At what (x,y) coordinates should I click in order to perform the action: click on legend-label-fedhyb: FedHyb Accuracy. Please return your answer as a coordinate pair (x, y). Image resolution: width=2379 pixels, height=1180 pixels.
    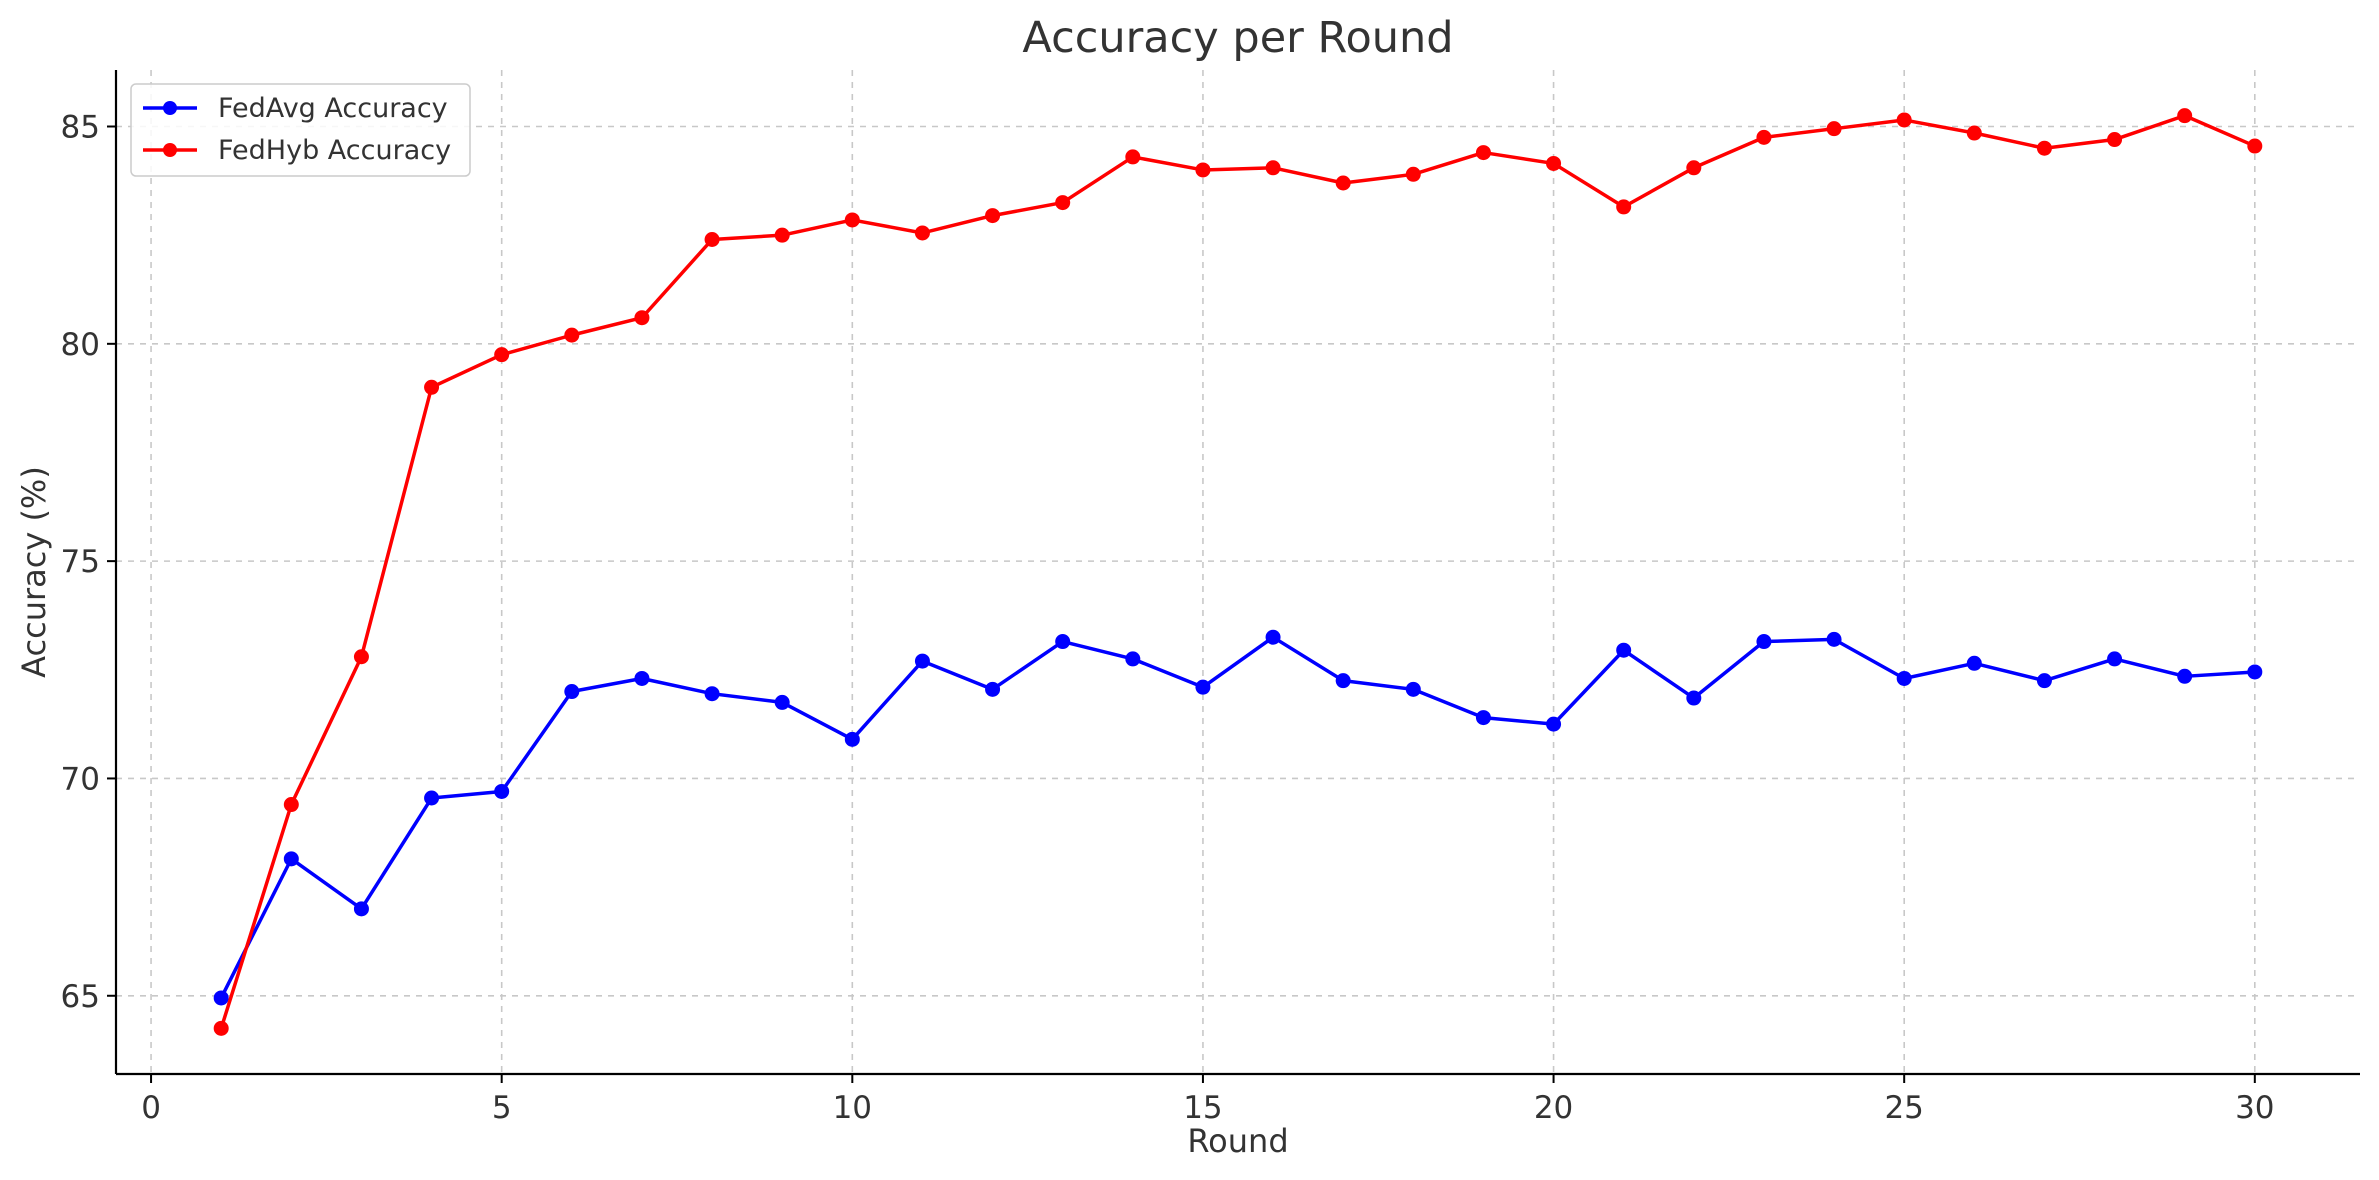
    Looking at the image, I should click on (334, 150).